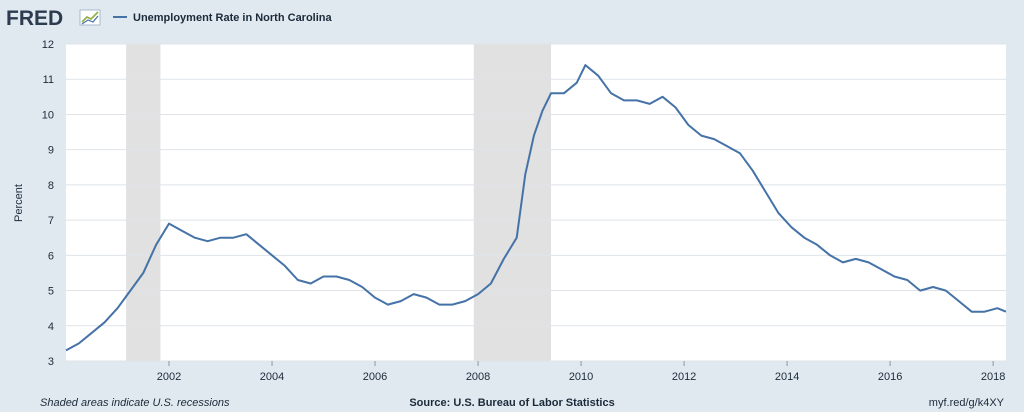  I want to click on y-tick-label-9: 12, so click(48, 45).